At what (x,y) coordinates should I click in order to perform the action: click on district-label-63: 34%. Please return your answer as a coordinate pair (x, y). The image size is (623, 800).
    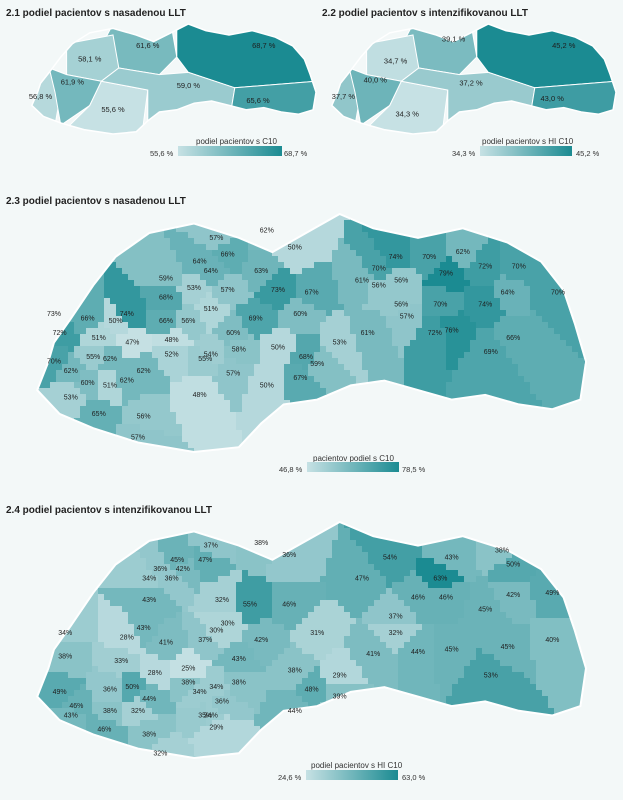
    Looking at the image, I should click on (211, 716).